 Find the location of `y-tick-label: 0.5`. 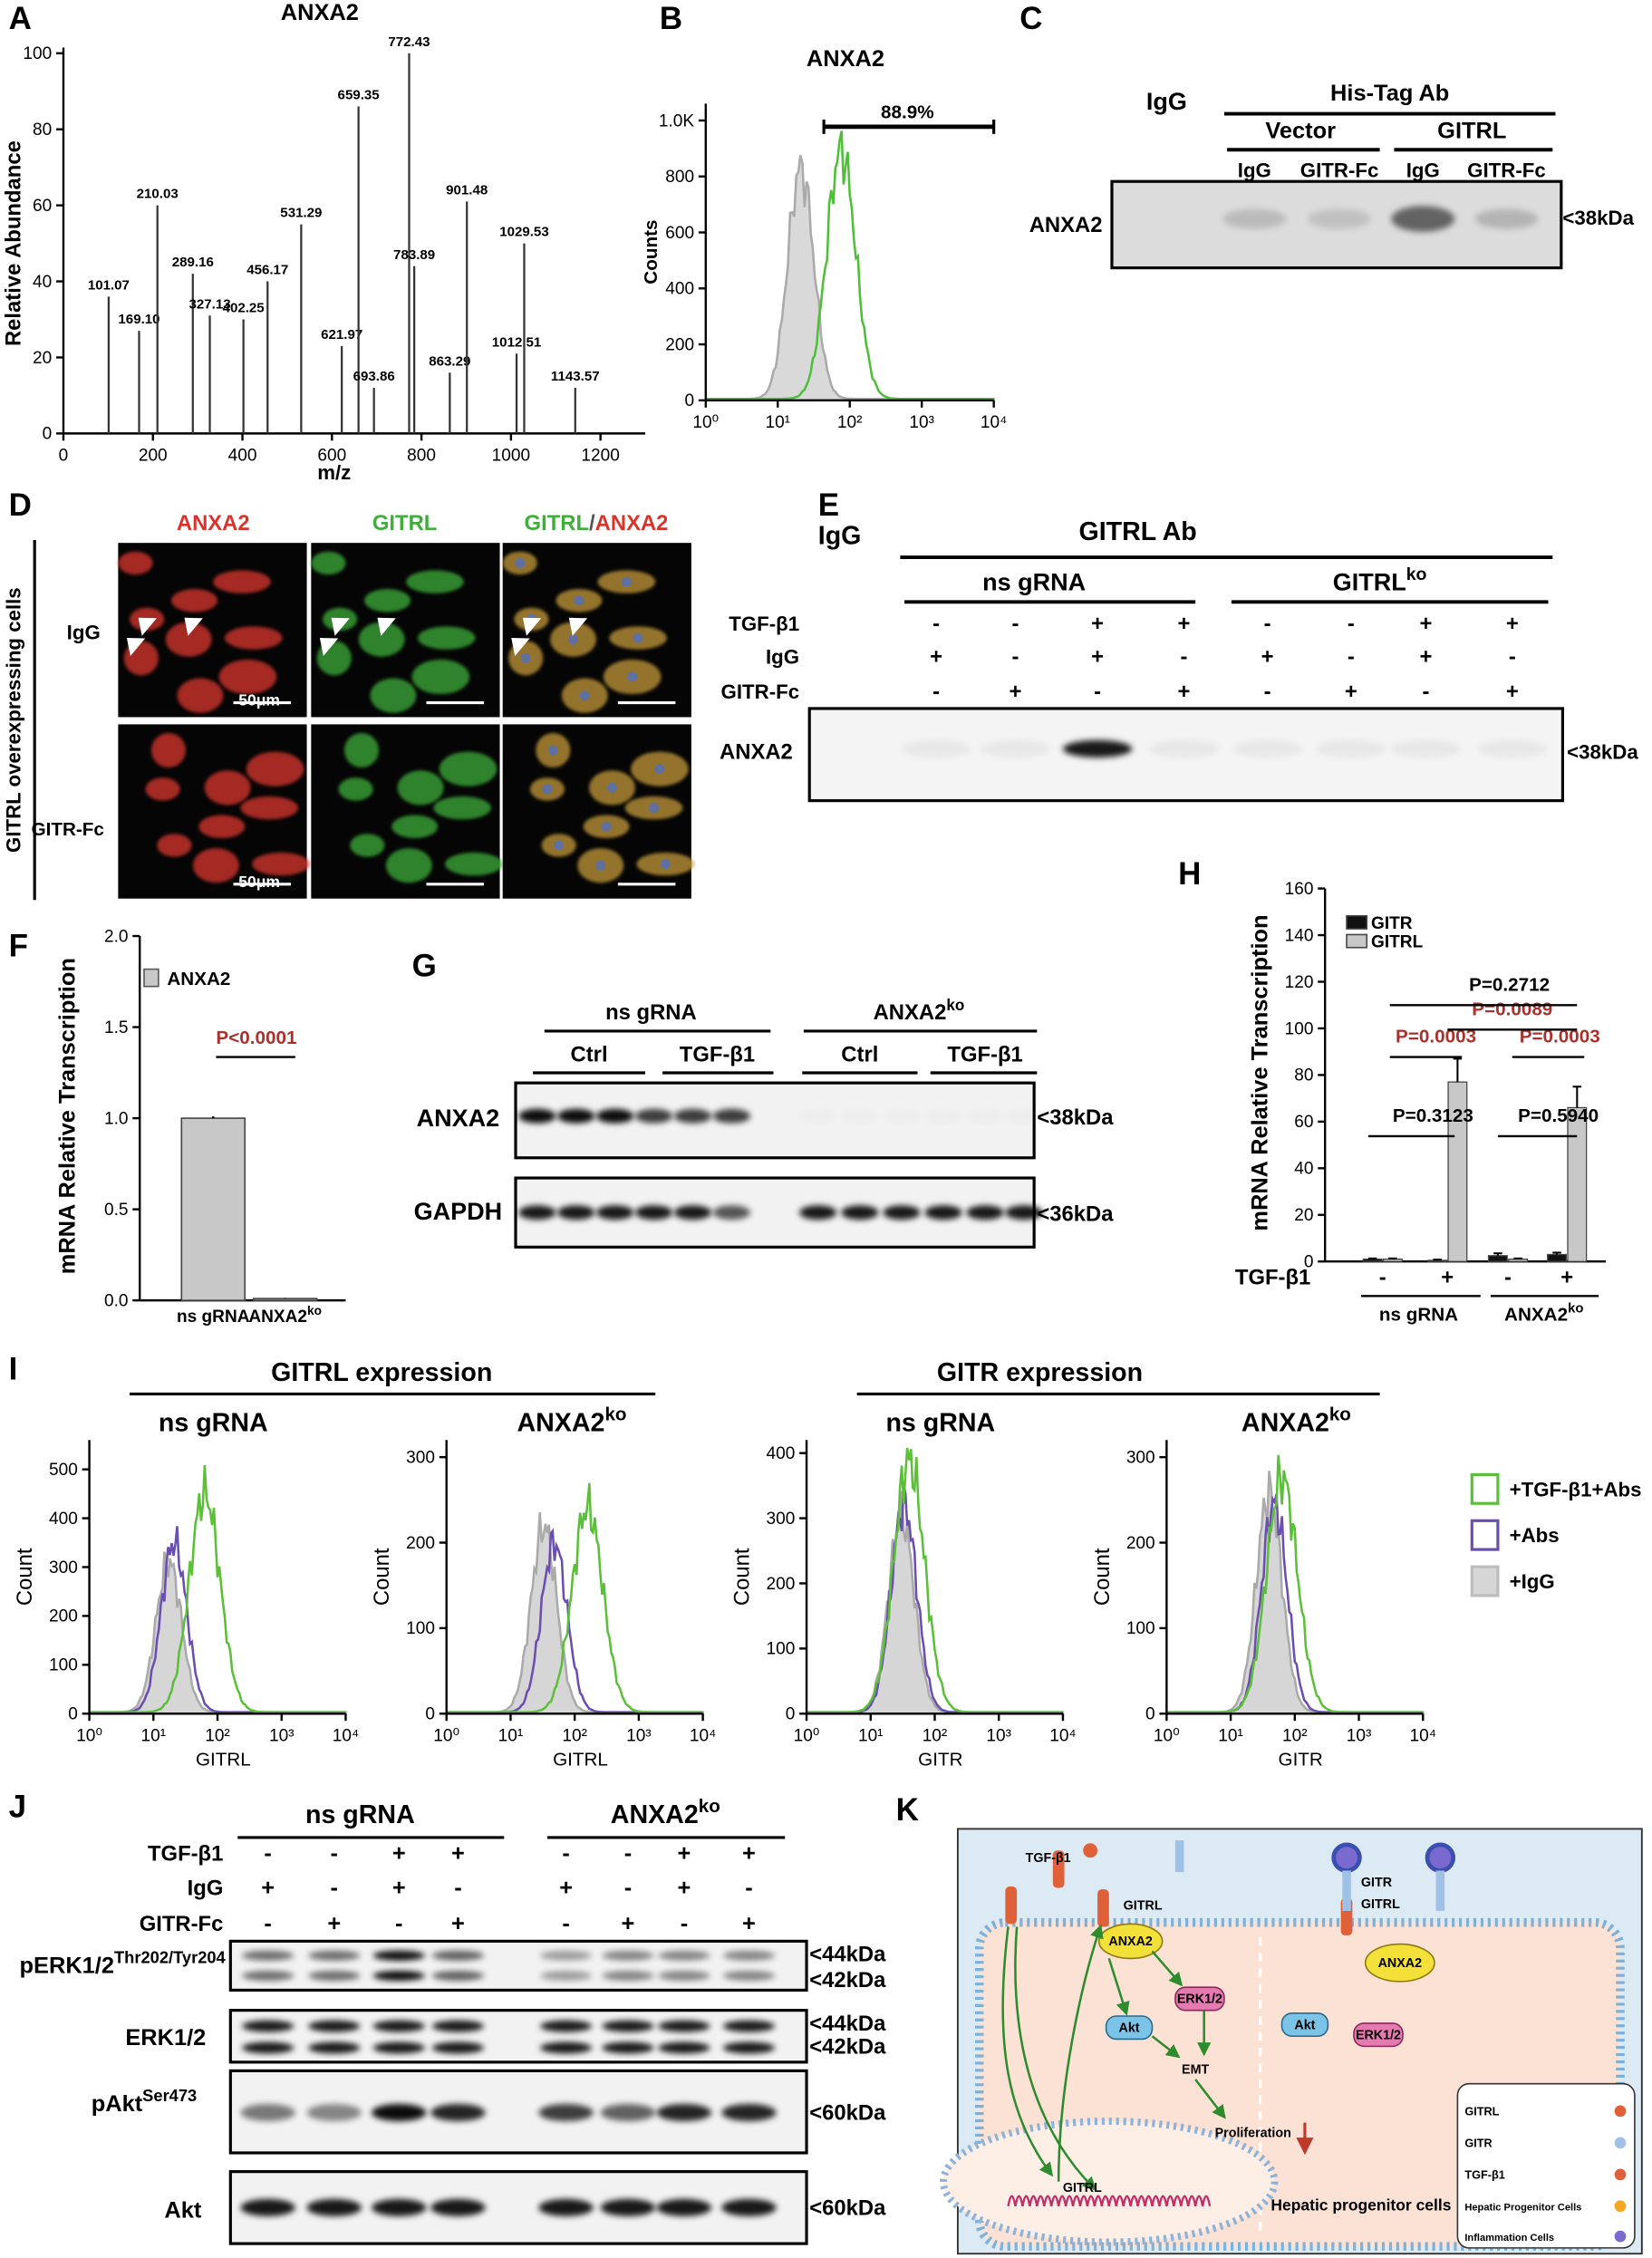

y-tick-label: 0.5 is located at coordinates (116, 1210).